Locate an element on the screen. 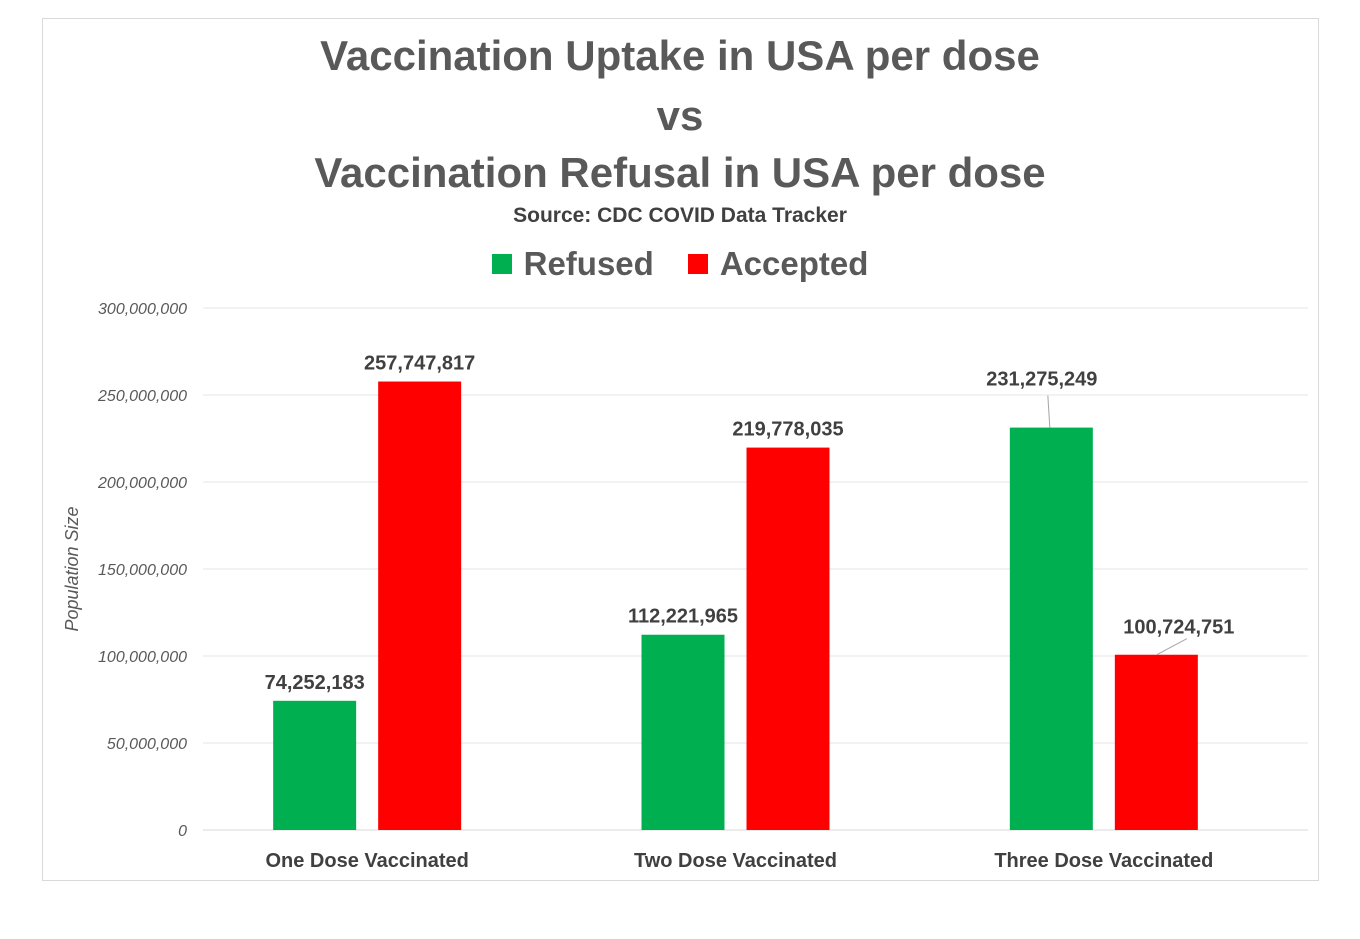 The image size is (1360, 939). chart-title-line-3: Vaccination Refusal in USA per dose is located at coordinates (680, 172).